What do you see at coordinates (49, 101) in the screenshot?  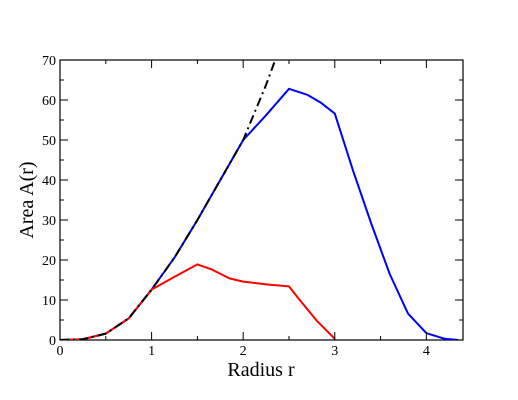 I see `y-tick-label: 60` at bounding box center [49, 101].